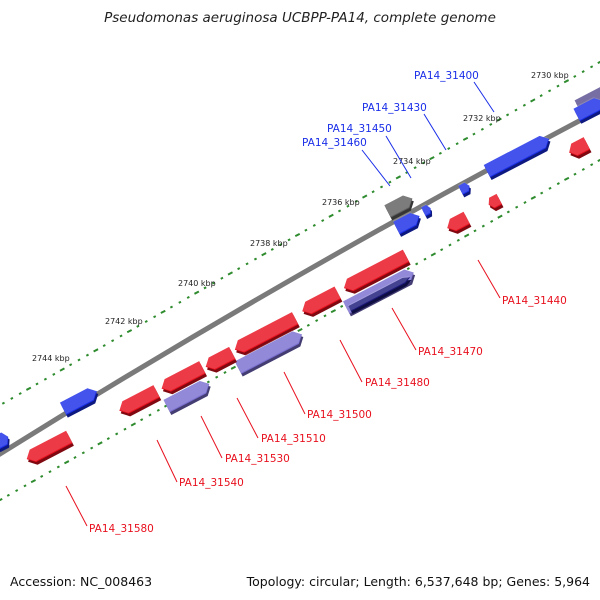 The image size is (600, 600). I want to click on gene-label-pa14-31530: PA14_31530, so click(257, 459).